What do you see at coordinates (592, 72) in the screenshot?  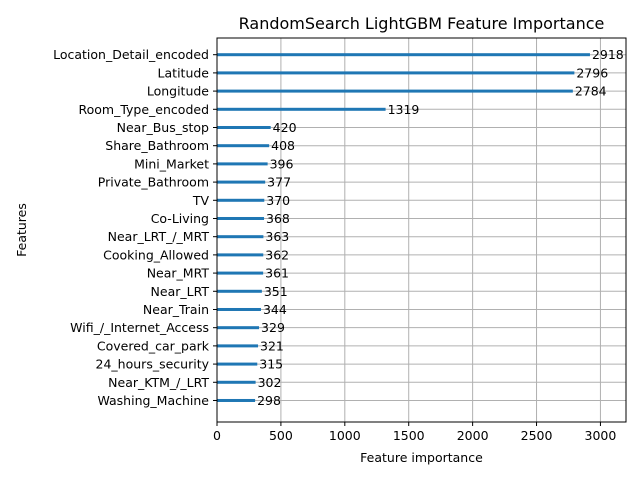 I see `data-label: 2796` at bounding box center [592, 72].